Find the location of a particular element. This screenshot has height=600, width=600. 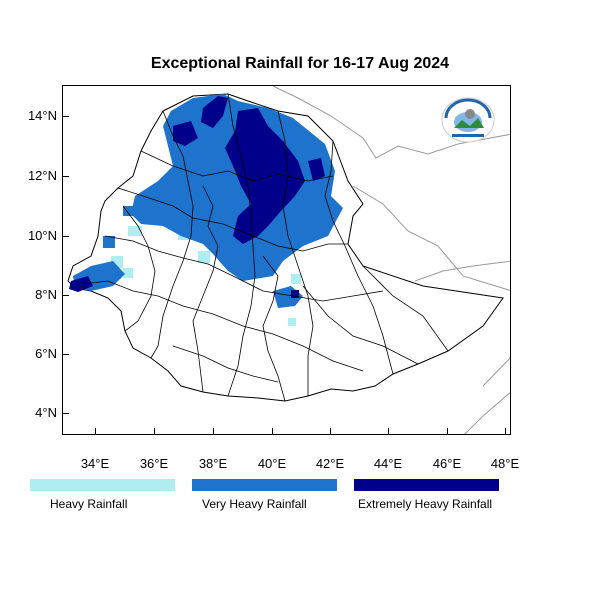

x-tick-label: 38°E is located at coordinates (213, 463).